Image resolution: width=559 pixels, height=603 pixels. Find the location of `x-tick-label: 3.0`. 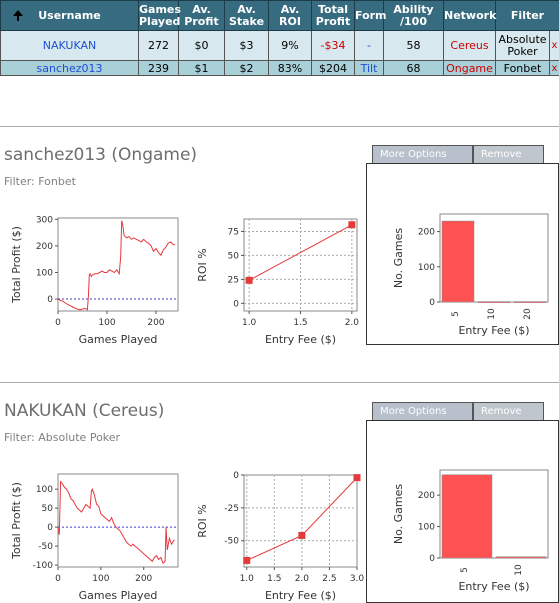

x-tick-label: 3.0 is located at coordinates (357, 579).